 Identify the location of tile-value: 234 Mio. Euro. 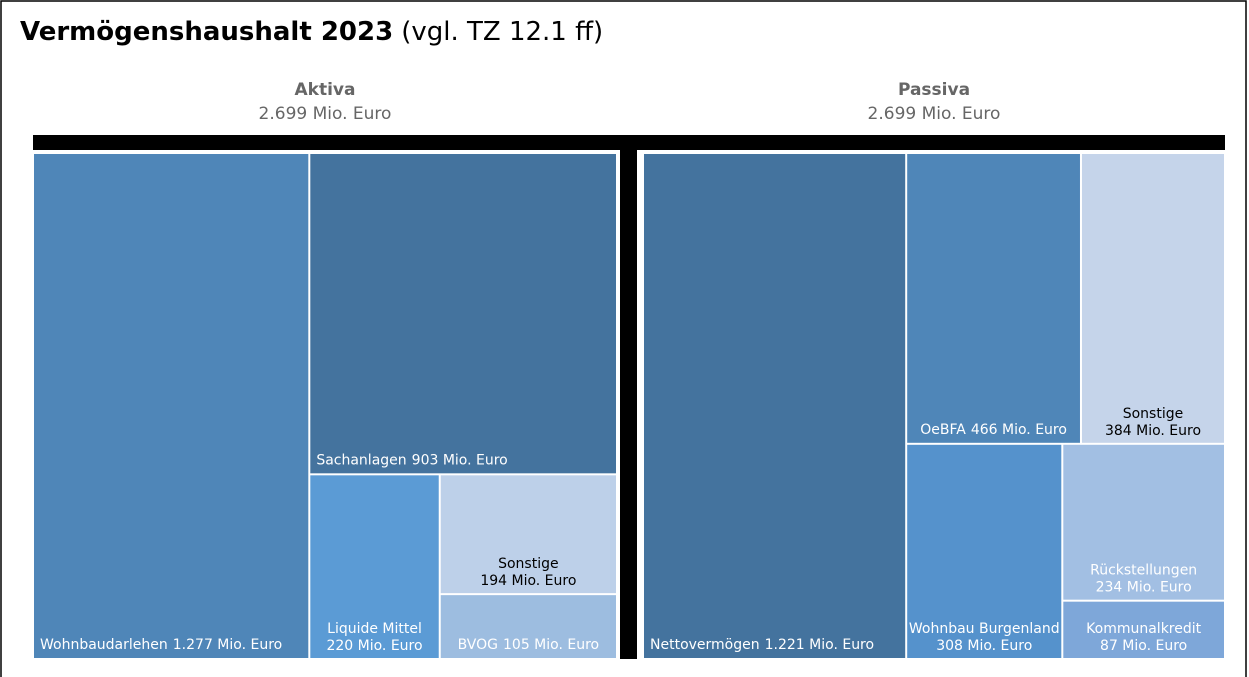
(1144, 588).